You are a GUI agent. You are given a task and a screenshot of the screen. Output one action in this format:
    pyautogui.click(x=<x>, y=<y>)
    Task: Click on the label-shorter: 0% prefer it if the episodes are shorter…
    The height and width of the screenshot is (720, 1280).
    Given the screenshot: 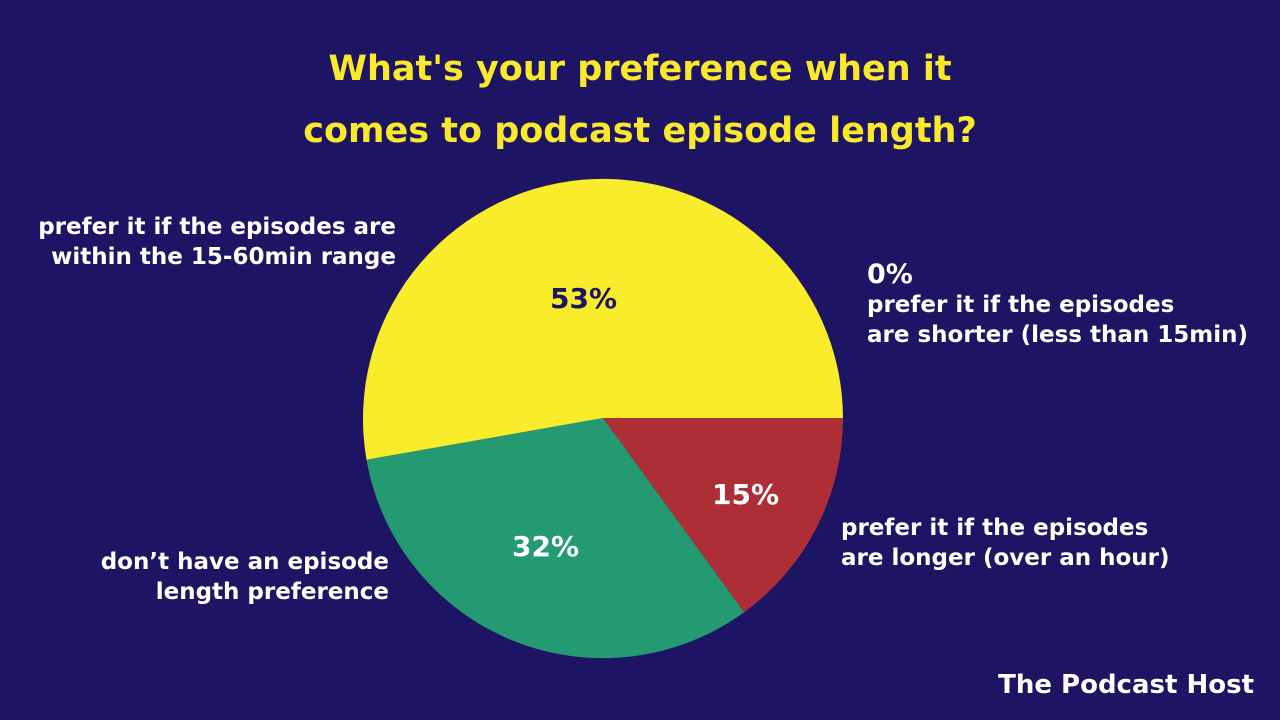 What is the action you would take?
    pyautogui.click(x=1057, y=305)
    